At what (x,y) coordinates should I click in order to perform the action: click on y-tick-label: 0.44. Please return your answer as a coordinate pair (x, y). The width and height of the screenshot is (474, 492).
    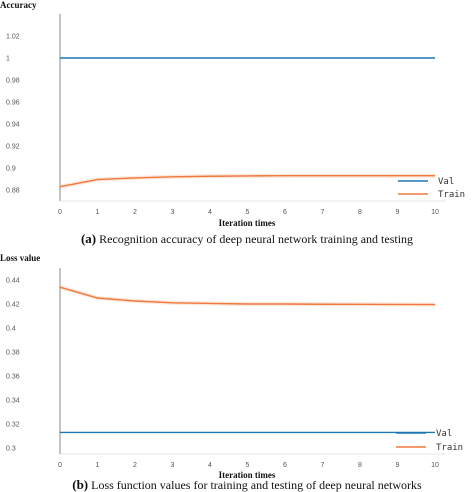
    Looking at the image, I should click on (13, 281).